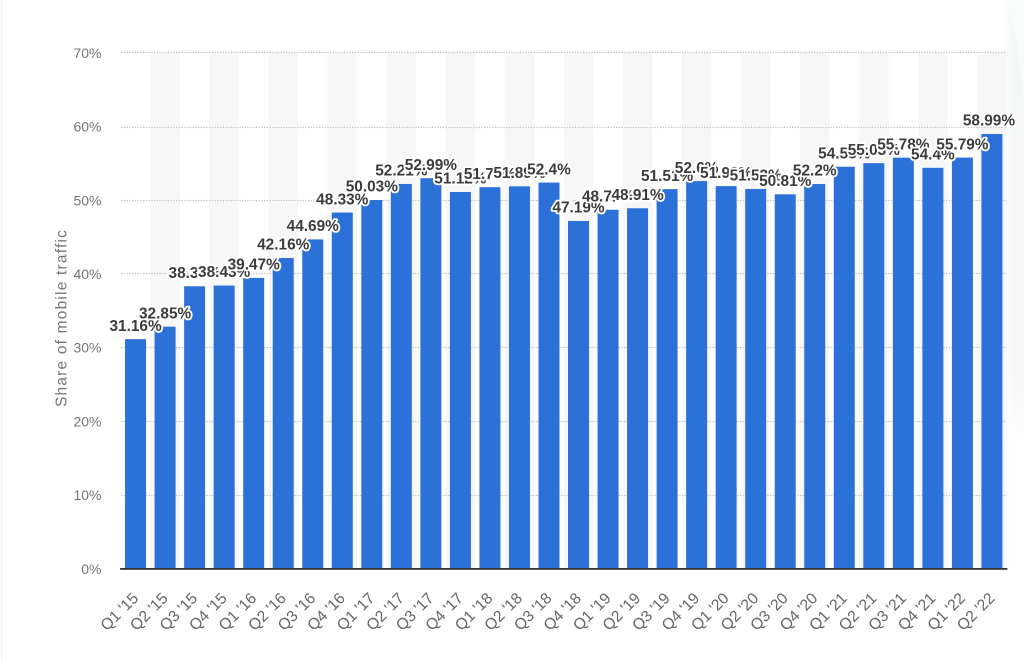 This screenshot has width=1024, height=662. Describe the element at coordinates (313, 226) in the screenshot. I see `svg-text: 44.69%` at that location.